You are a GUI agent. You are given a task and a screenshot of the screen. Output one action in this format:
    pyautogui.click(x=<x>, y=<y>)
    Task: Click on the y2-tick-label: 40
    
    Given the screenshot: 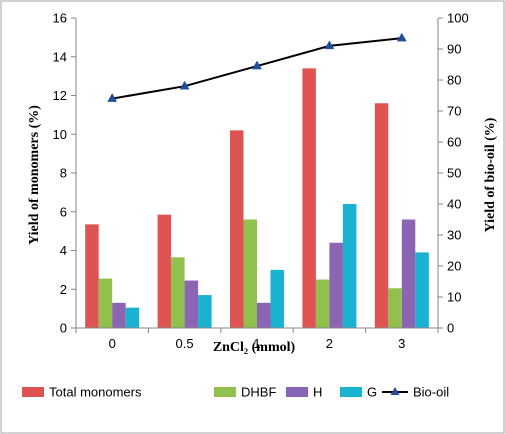 What is the action you would take?
    pyautogui.click(x=454, y=204)
    